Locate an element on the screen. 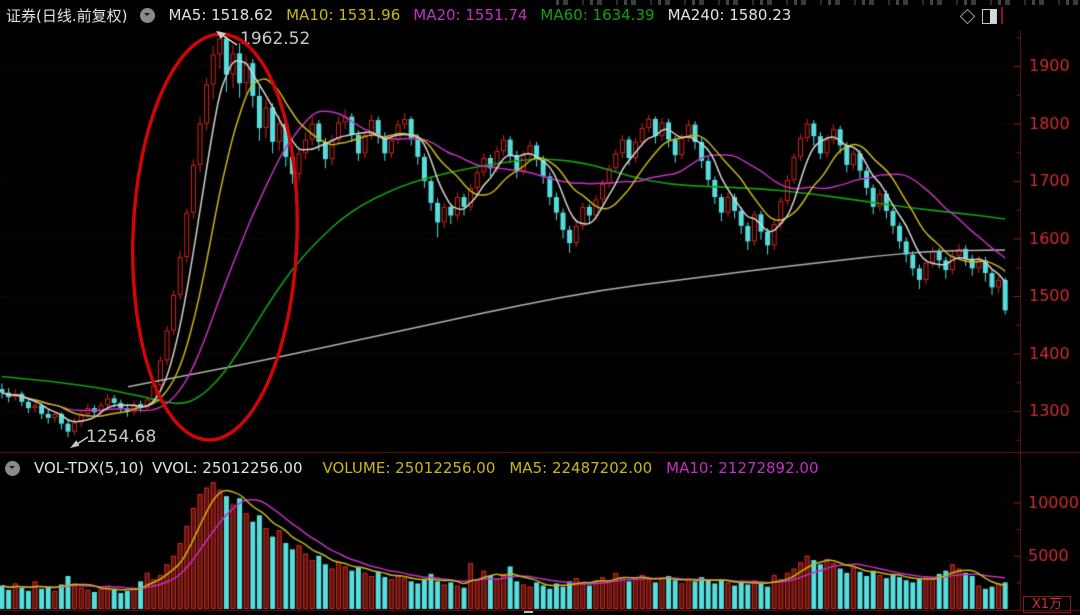 This screenshot has height=615, width=1080. volume-reading: VOLUME: 25012256.00 is located at coordinates (409, 468).